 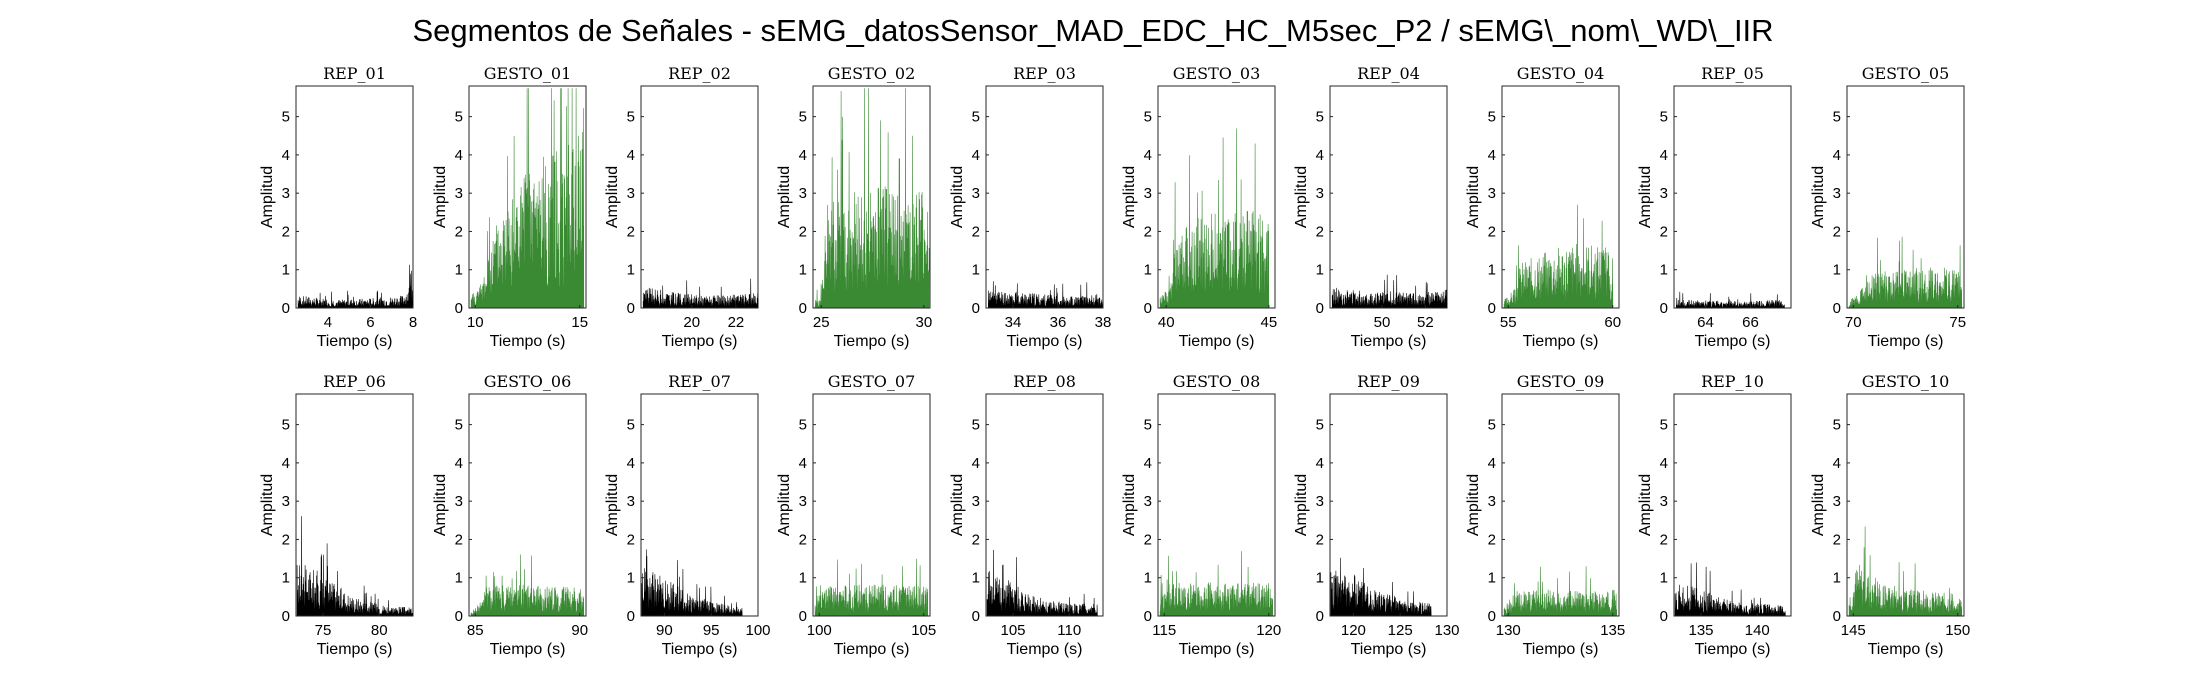 I want to click on subplot-title: GESTO_03, so click(x=1217, y=73).